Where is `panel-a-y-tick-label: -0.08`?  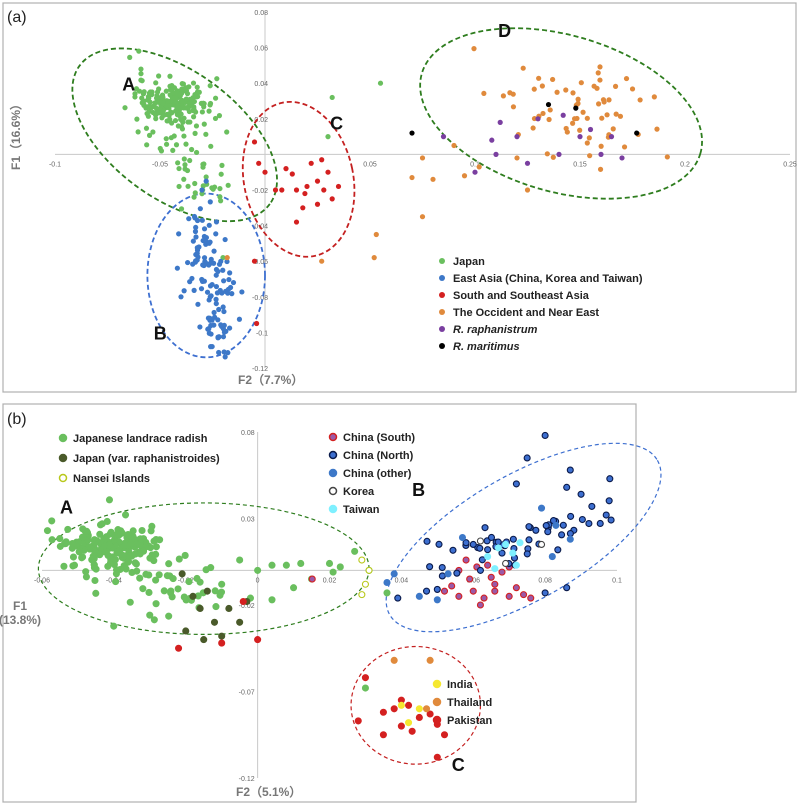 panel-a-y-tick-label: -0.08 is located at coordinates (260, 298).